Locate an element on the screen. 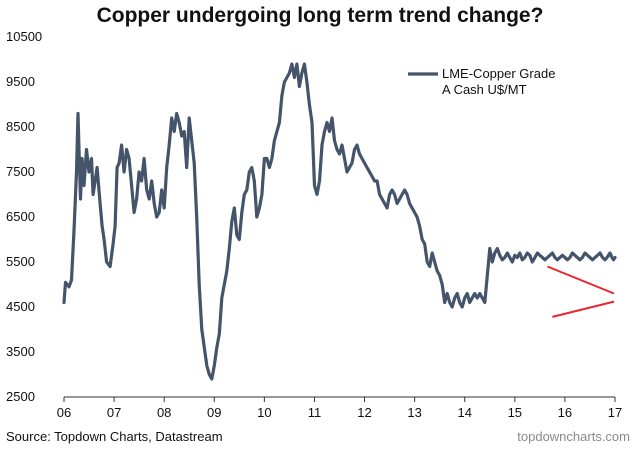 This screenshot has height=454, width=640. y-tick-label: 4500 is located at coordinates (20, 306).